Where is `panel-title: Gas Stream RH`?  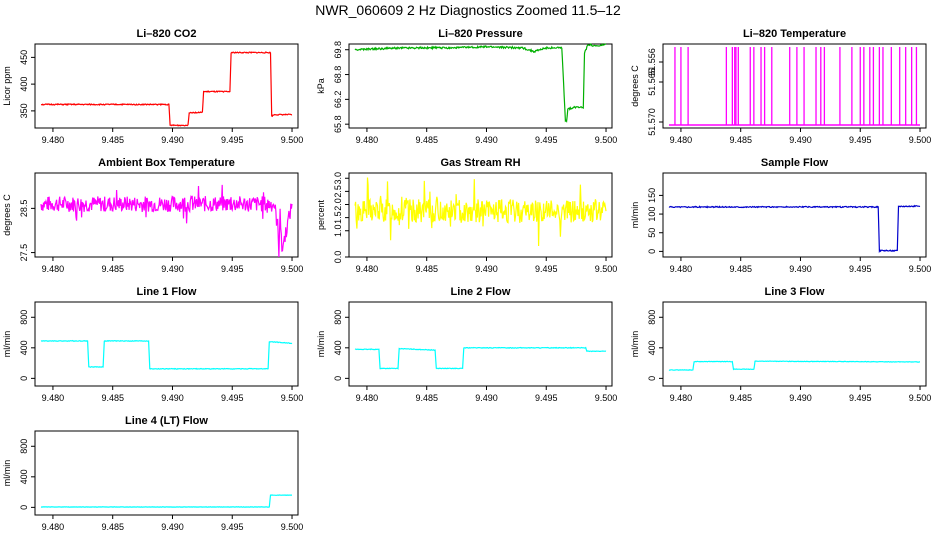
panel-title: Gas Stream RH is located at coordinates (480, 163).